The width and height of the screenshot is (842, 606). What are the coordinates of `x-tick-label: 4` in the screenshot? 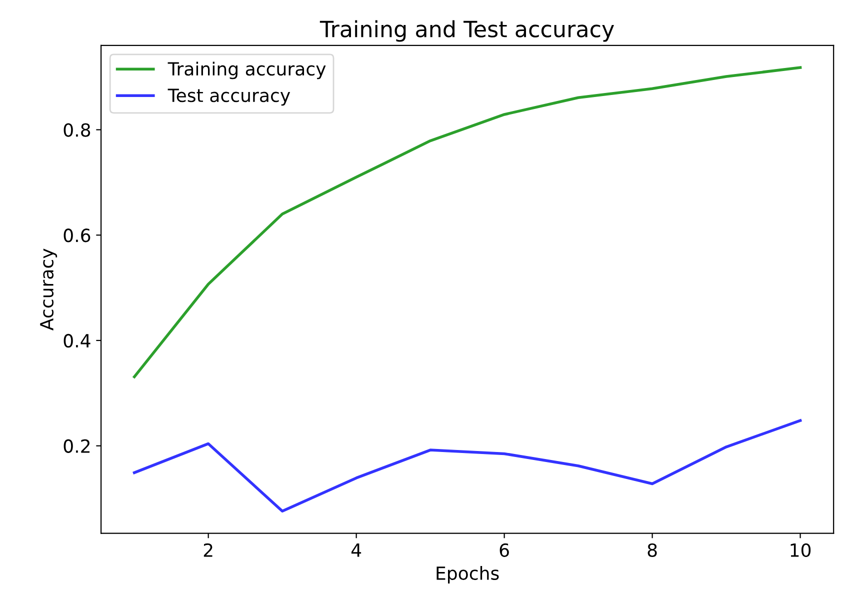 It's located at (356, 550).